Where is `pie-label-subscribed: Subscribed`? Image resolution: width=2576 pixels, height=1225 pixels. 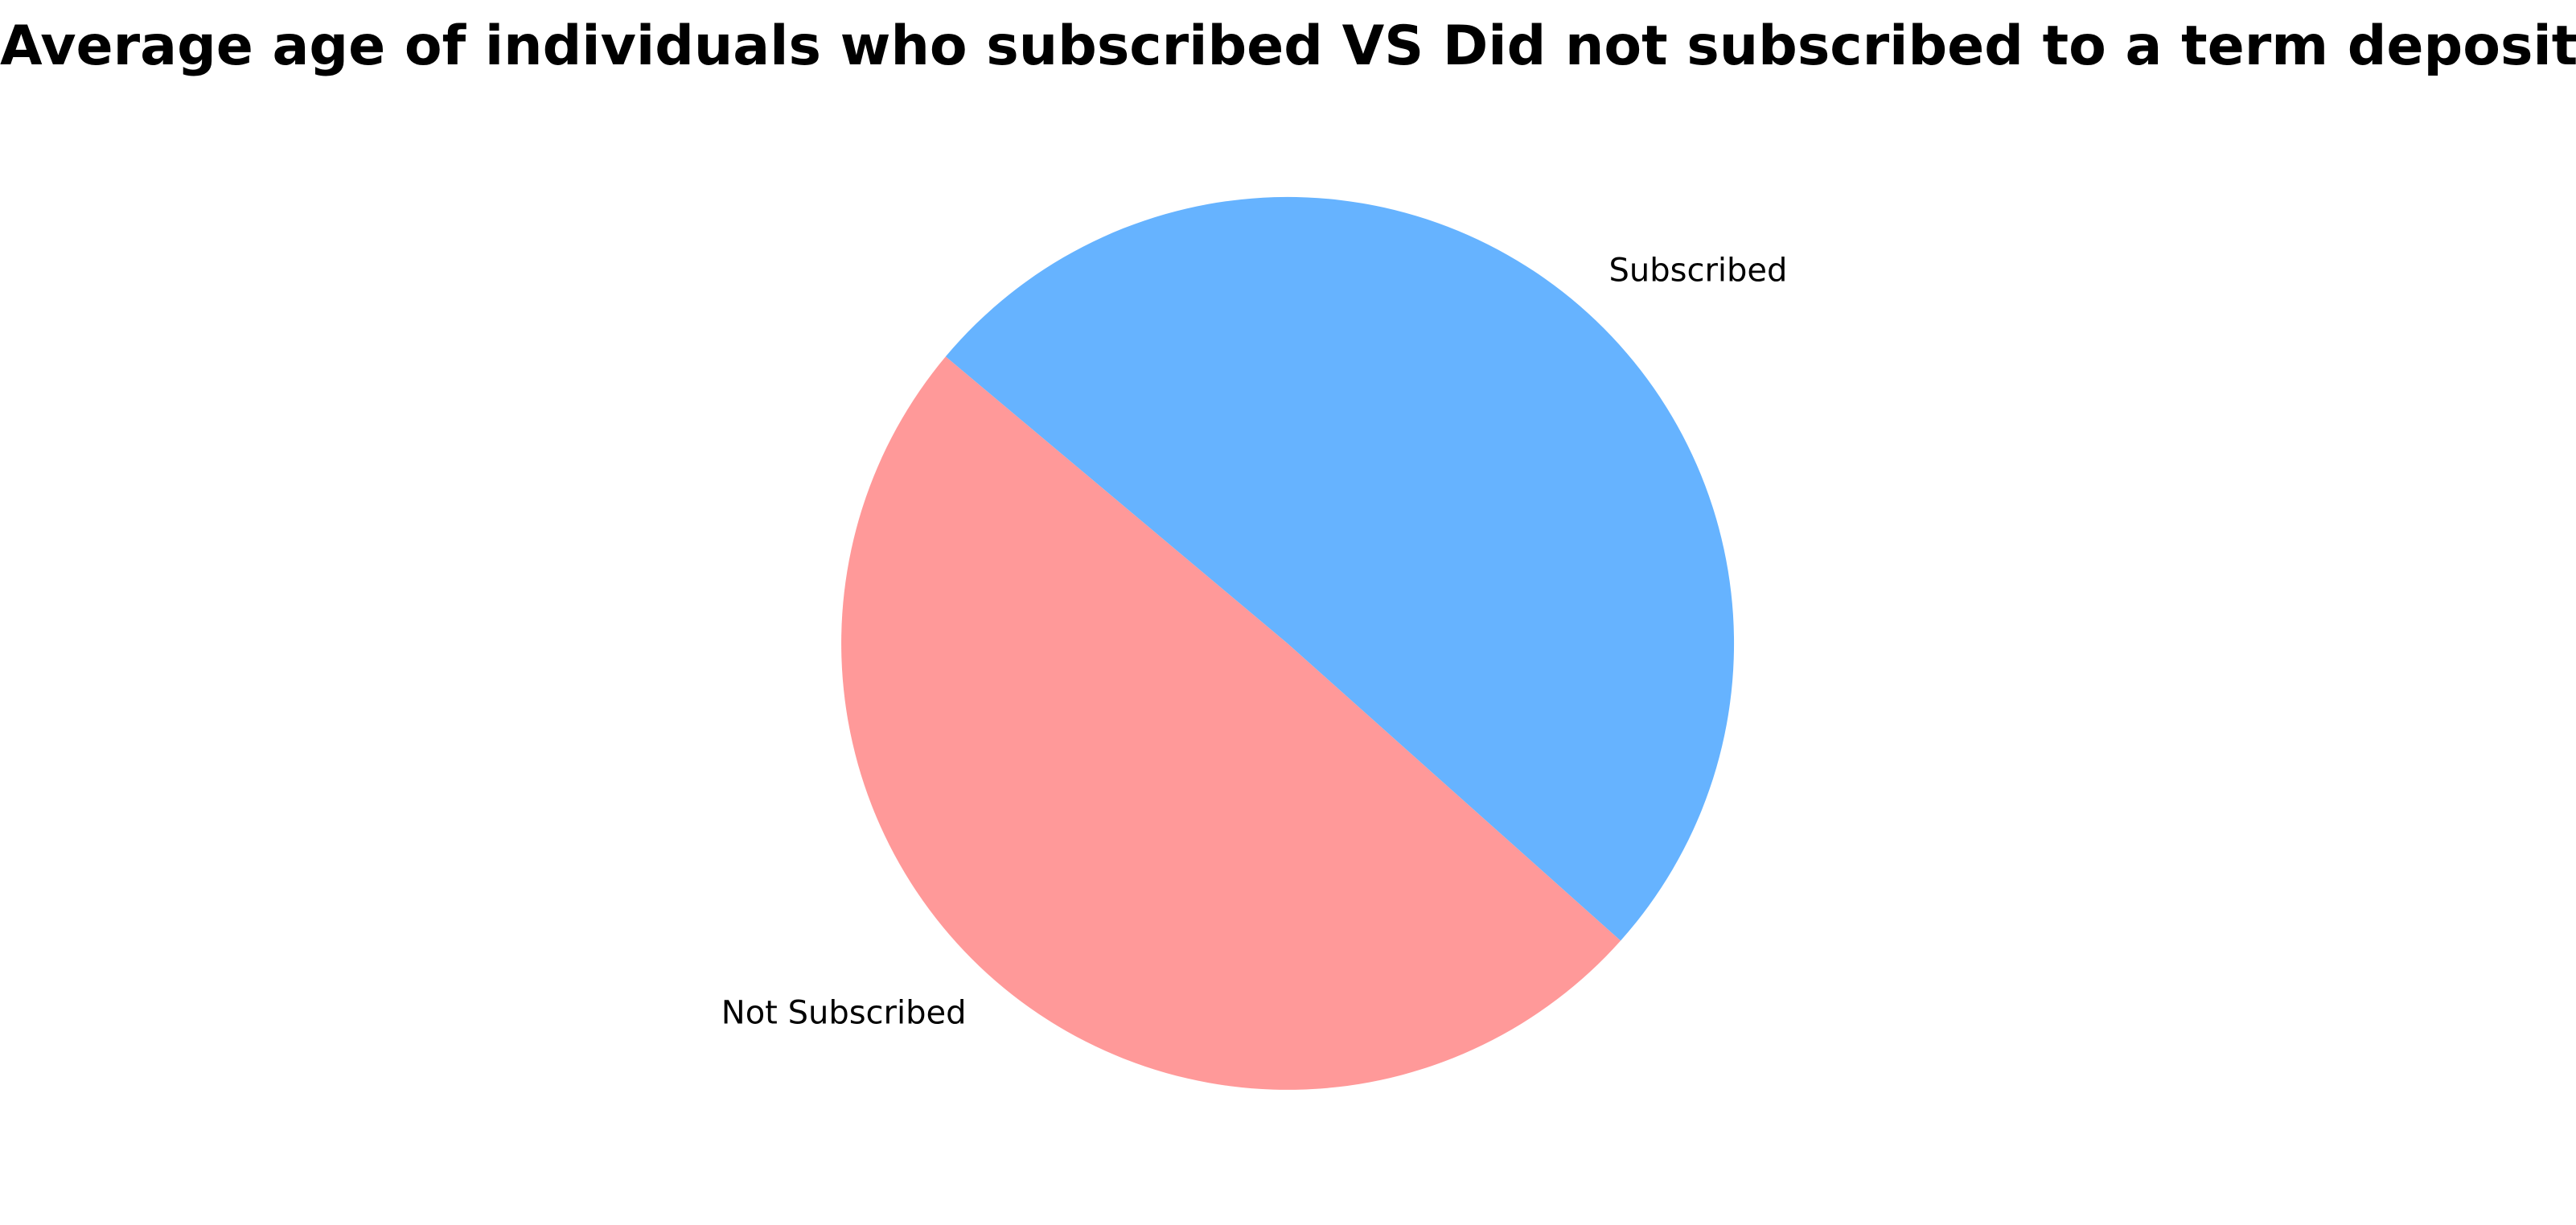 pie-label-subscribed: Subscribed is located at coordinates (1697, 270).